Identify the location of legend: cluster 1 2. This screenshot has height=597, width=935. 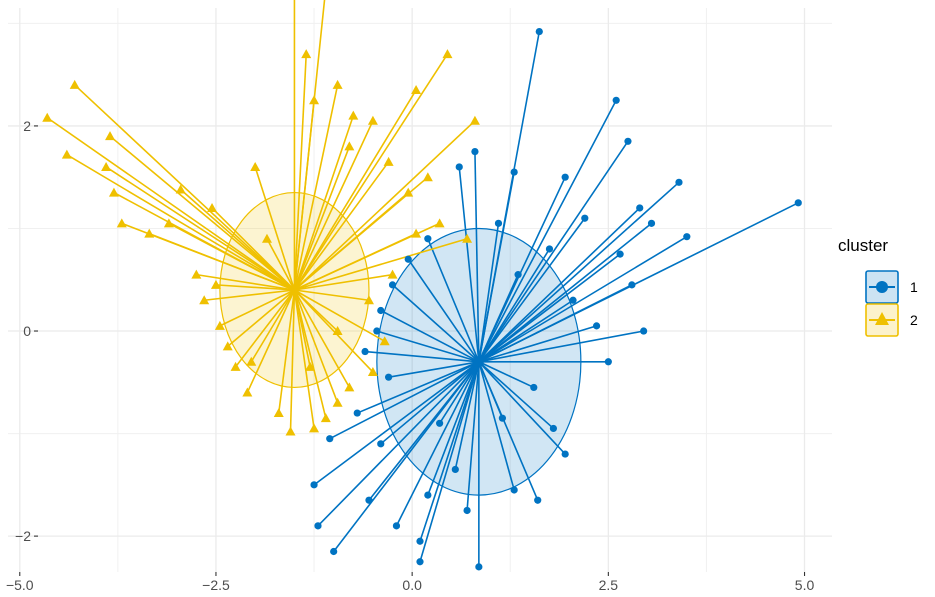
(878, 286).